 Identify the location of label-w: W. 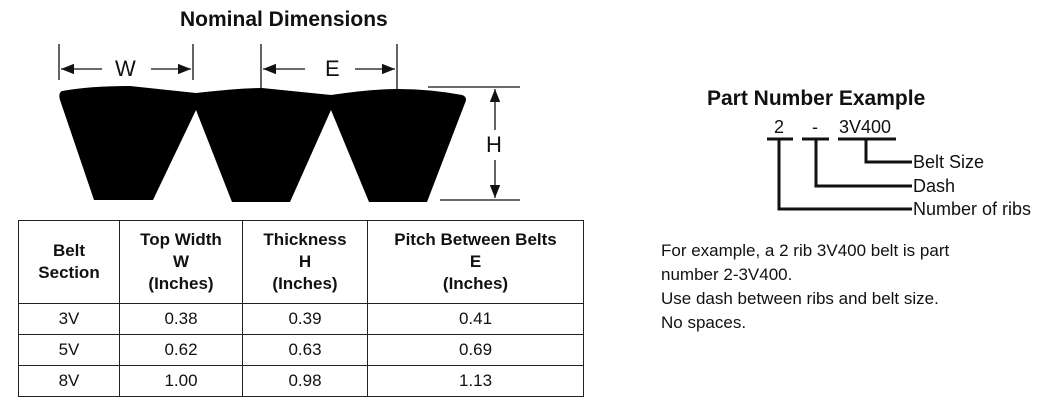
(125, 68).